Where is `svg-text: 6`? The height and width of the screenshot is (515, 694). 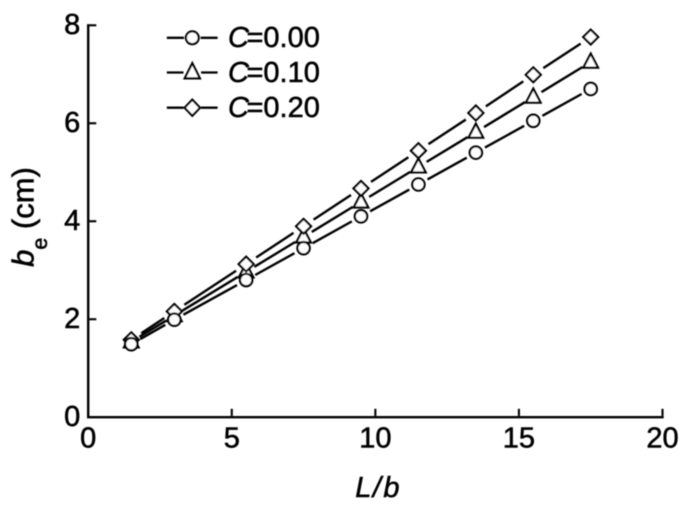
svg-text: 6 is located at coordinates (72, 123).